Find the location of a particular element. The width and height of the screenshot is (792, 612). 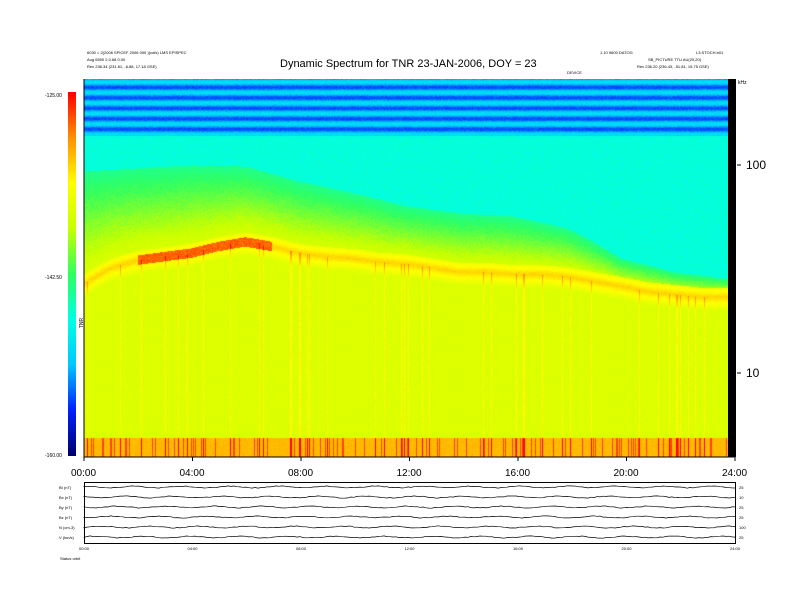

colorbar-mid-label: -142.50 is located at coordinates (53, 278).